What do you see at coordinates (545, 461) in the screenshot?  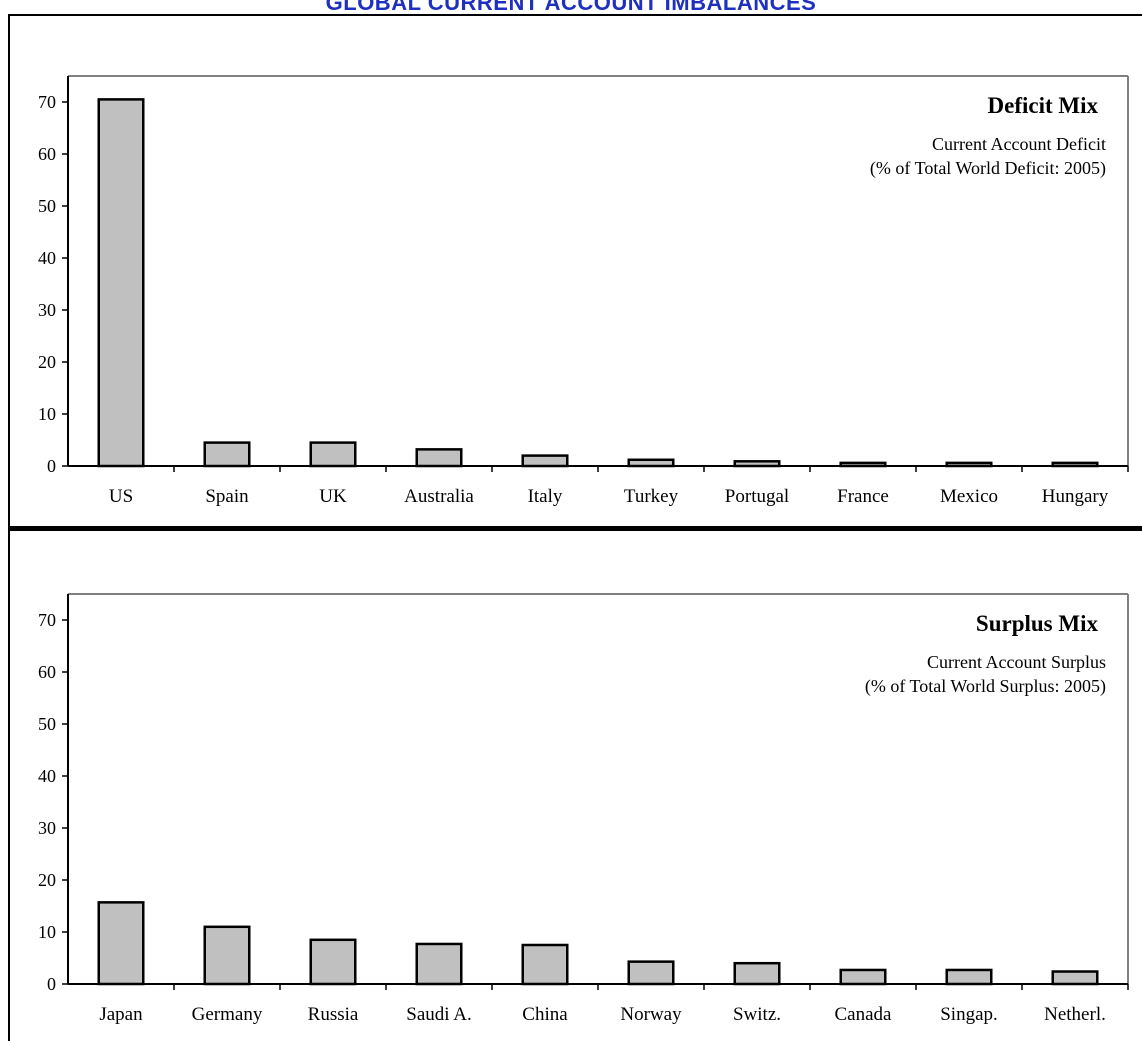 I see `bar-italy` at bounding box center [545, 461].